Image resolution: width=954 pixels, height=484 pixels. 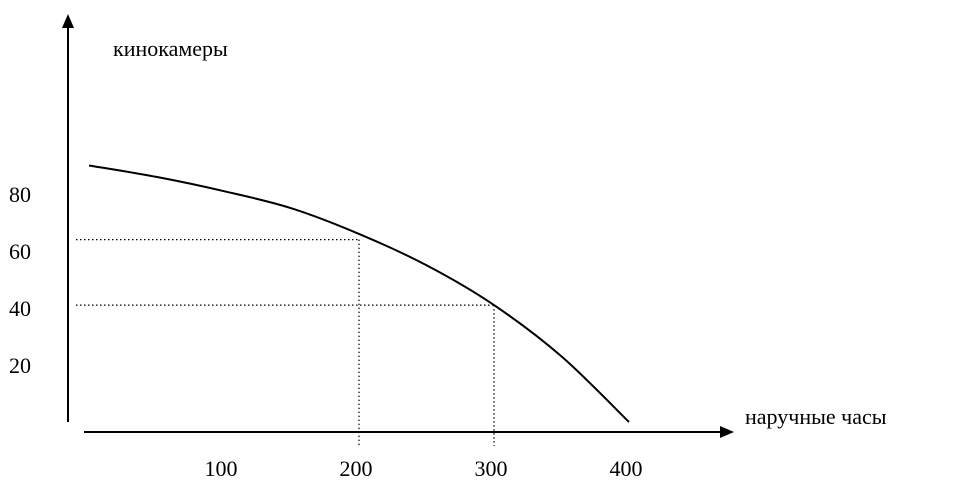 What do you see at coordinates (20, 308) in the screenshot?
I see `y-tick-label-1: 40` at bounding box center [20, 308].